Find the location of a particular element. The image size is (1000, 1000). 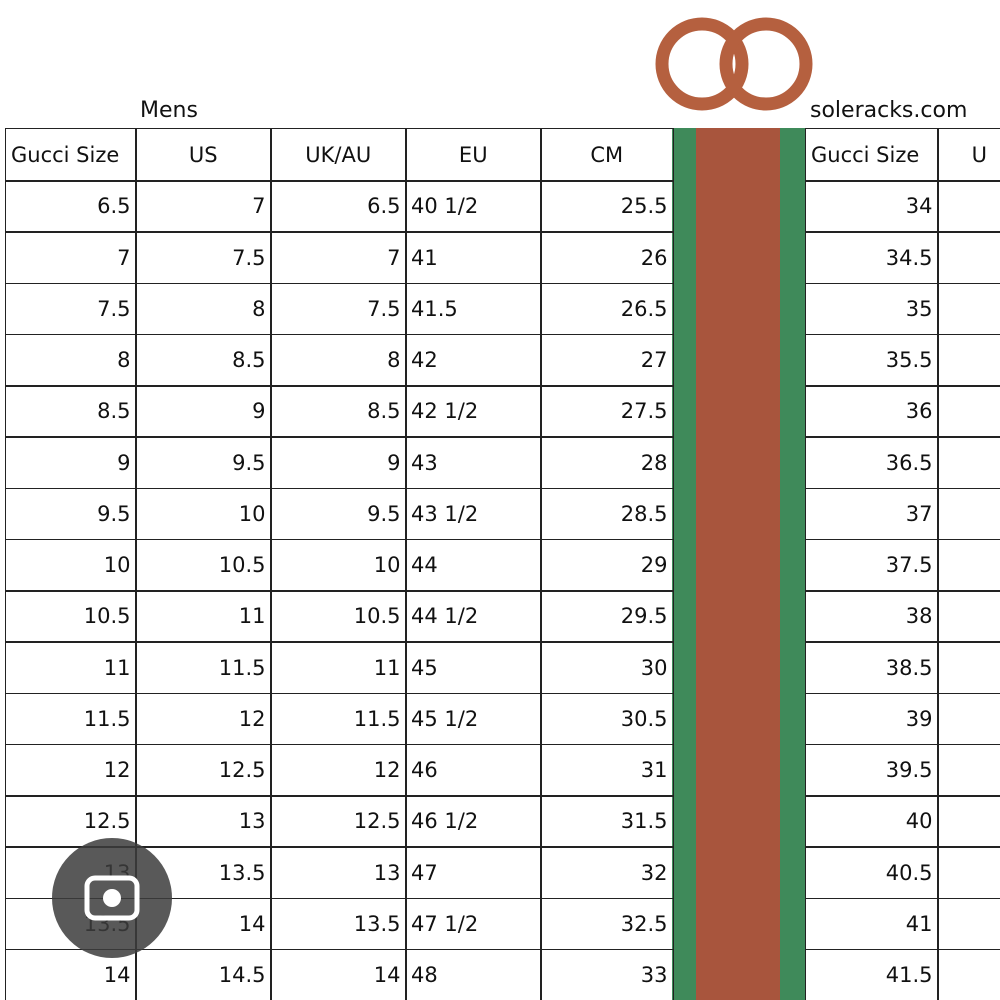

table-cell: 30 is located at coordinates (607, 667).